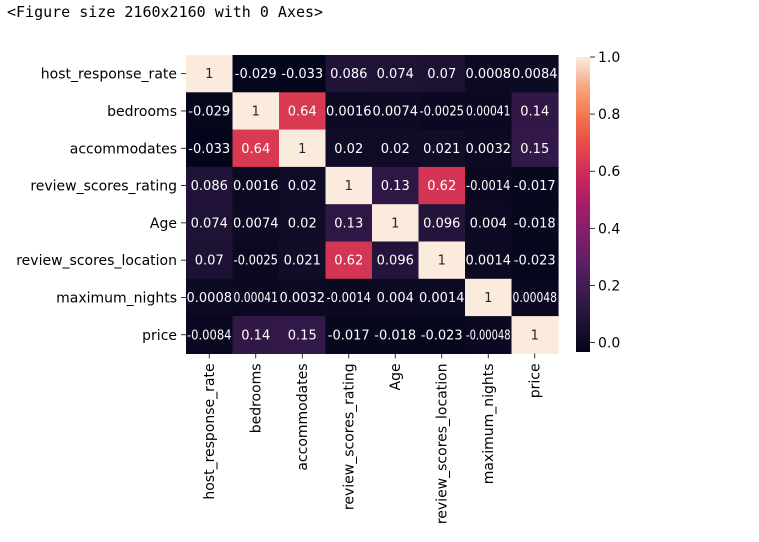 This screenshot has height=542, width=759. I want to click on x-tick-label: maximum_nights, so click(489, 423).